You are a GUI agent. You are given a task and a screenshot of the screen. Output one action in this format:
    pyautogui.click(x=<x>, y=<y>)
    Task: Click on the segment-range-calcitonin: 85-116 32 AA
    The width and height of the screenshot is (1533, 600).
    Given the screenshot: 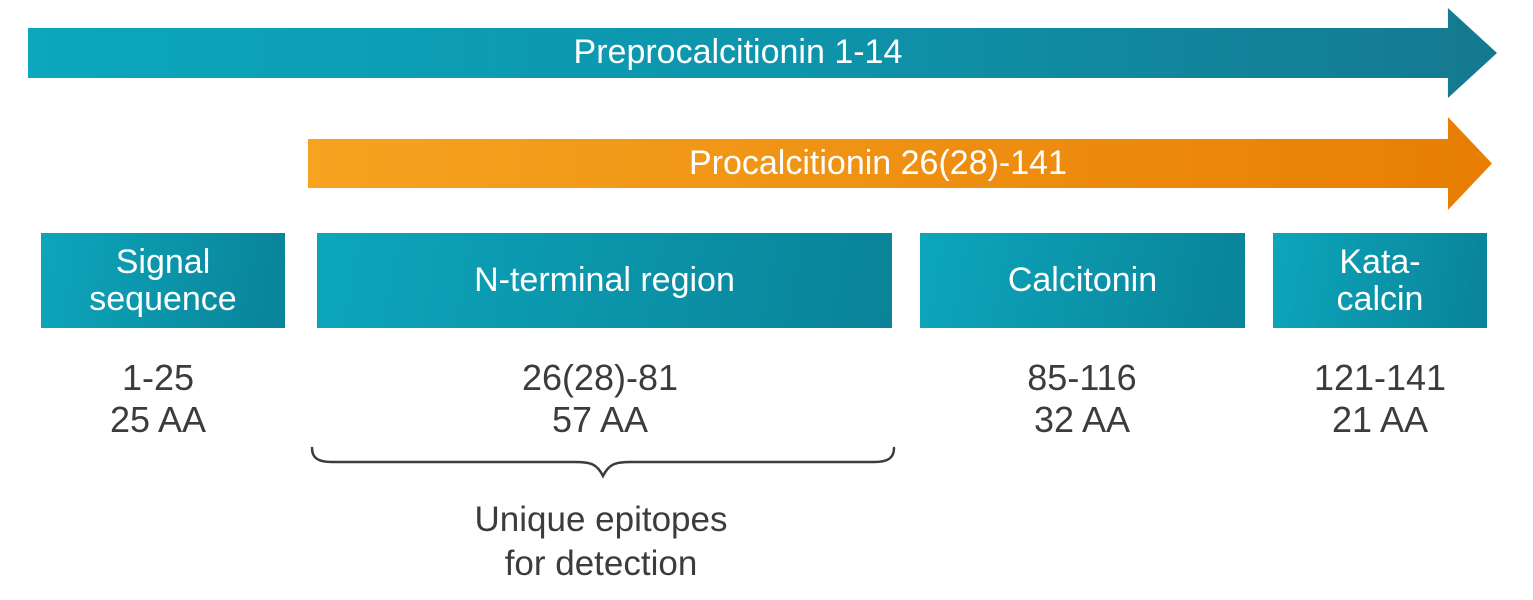 What is the action you would take?
    pyautogui.click(x=1082, y=399)
    